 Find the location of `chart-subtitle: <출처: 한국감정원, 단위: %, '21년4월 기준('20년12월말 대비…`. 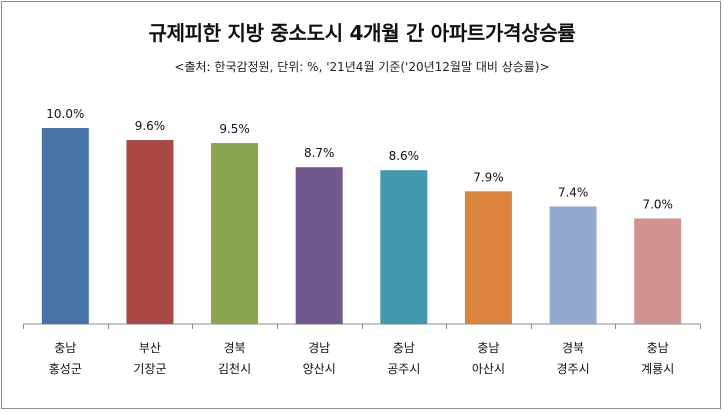

chart-subtitle: <출처: 한국감정원, 단위: %, '21년4월 기준('20년12월말 대비… is located at coordinates (362, 67).